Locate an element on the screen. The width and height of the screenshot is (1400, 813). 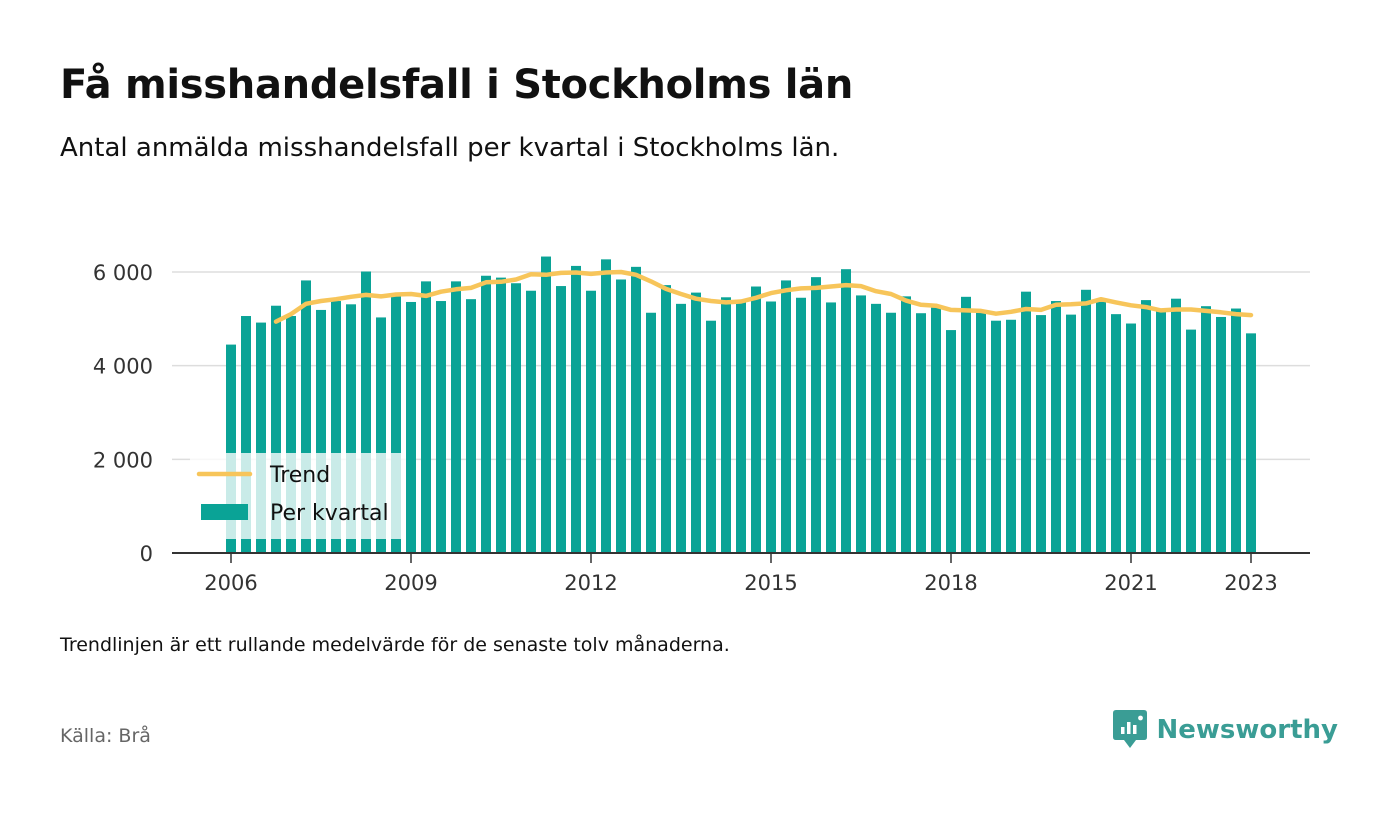
brand-logo: Newsworthy is located at coordinates (1225, 730).